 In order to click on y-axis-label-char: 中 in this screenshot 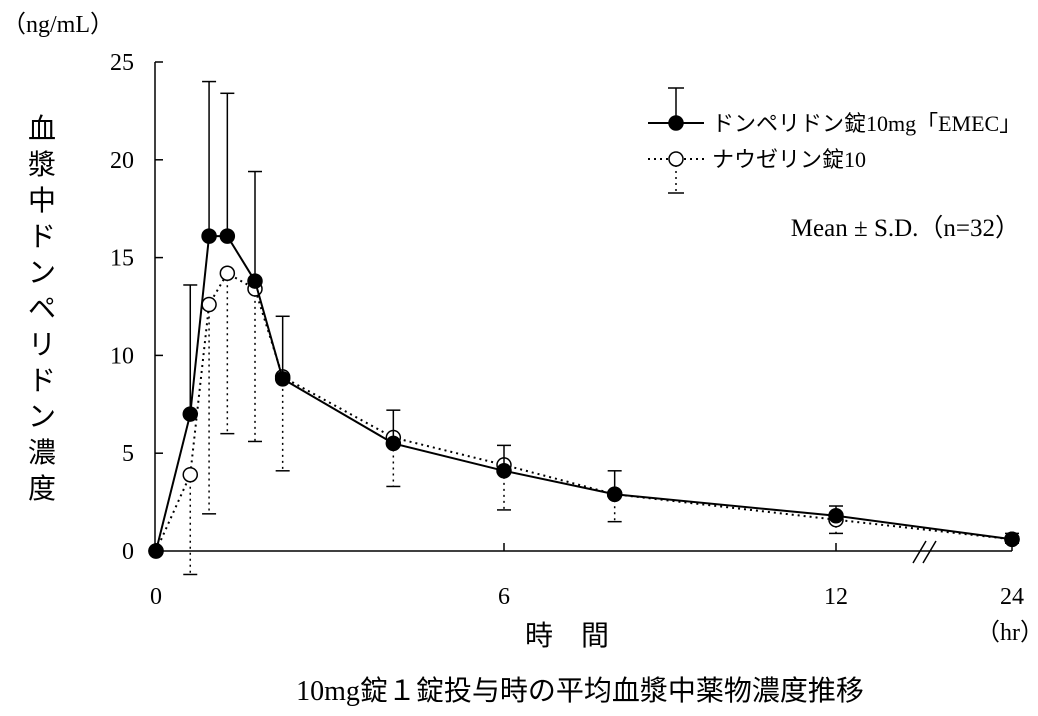, I will do `click(42, 200)`.